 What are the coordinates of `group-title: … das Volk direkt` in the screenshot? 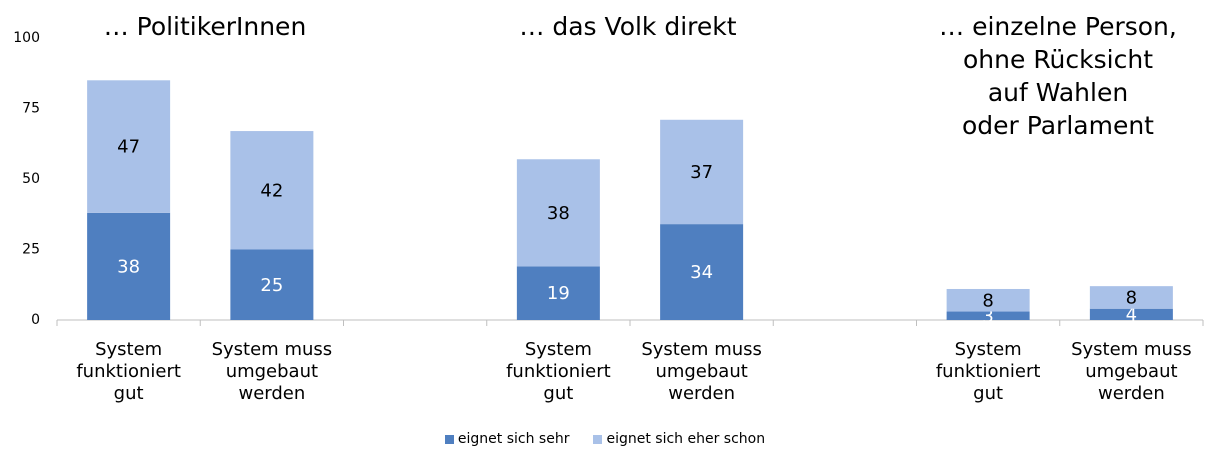 It's located at (628, 26).